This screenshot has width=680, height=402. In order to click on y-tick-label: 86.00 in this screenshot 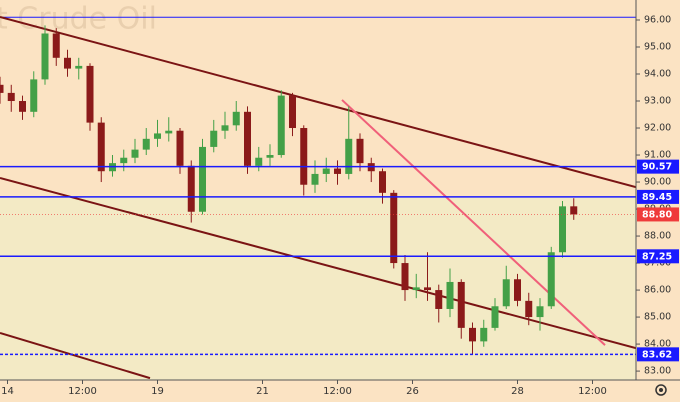, I will do `click(657, 290)`.